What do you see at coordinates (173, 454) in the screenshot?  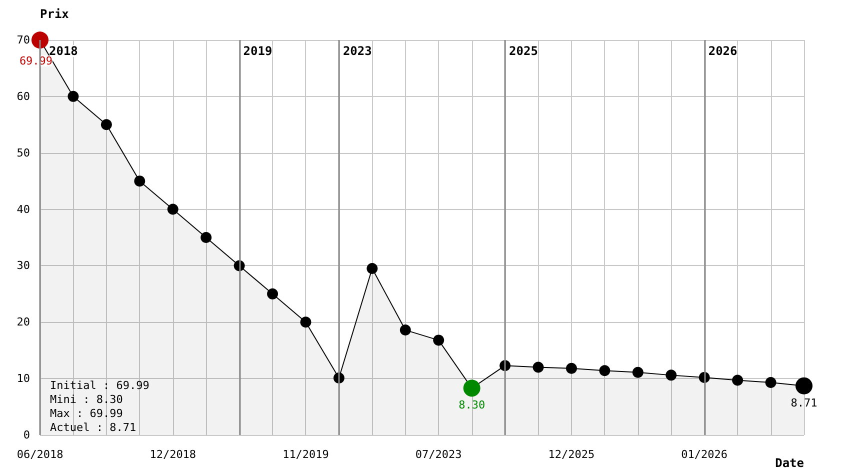 I see `x-tick-label: 12/2018` at bounding box center [173, 454].